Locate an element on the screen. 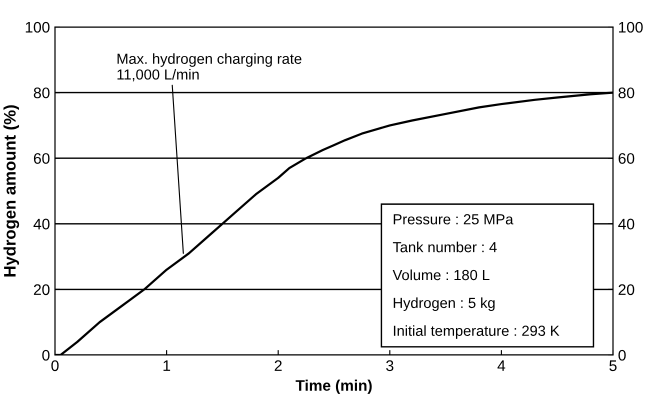  x-tick-label: 2 is located at coordinates (278, 365).